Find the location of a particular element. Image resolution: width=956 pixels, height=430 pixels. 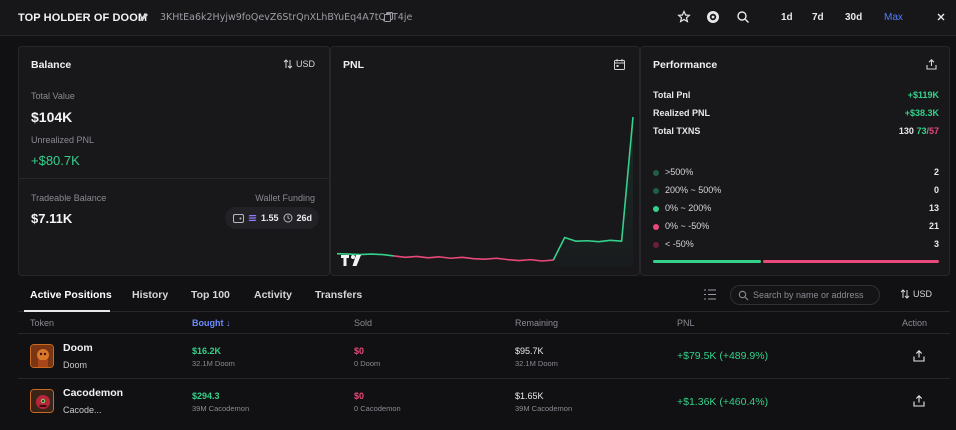

row-divider is located at coordinates (484, 378).